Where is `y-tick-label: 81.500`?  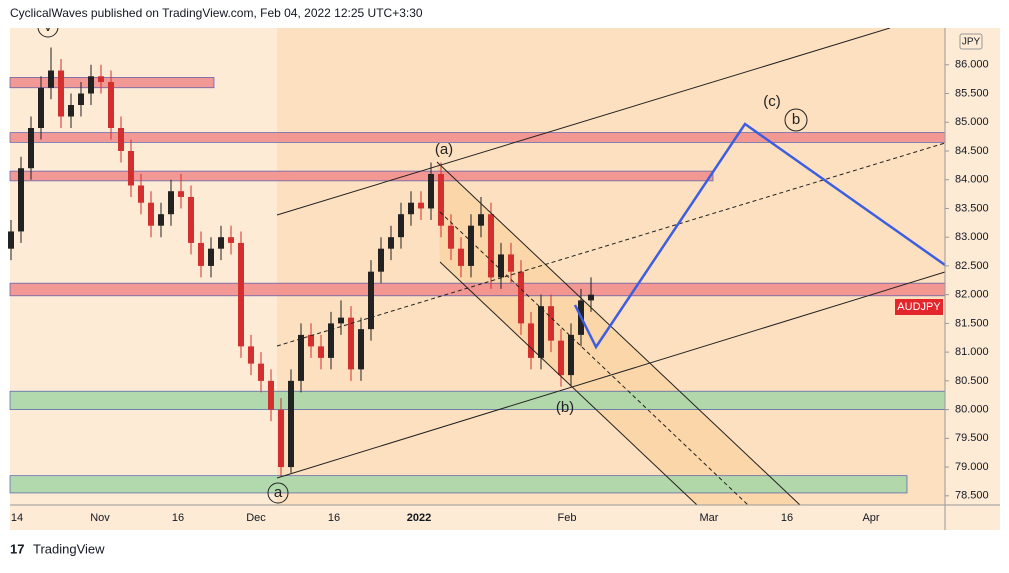 y-tick-label: 81.500 is located at coordinates (972, 323).